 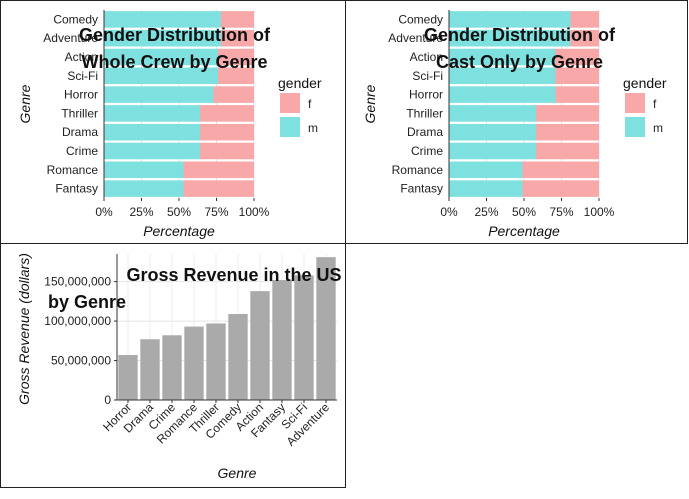 I want to click on bar-f-thriller, so click(x=567, y=113).